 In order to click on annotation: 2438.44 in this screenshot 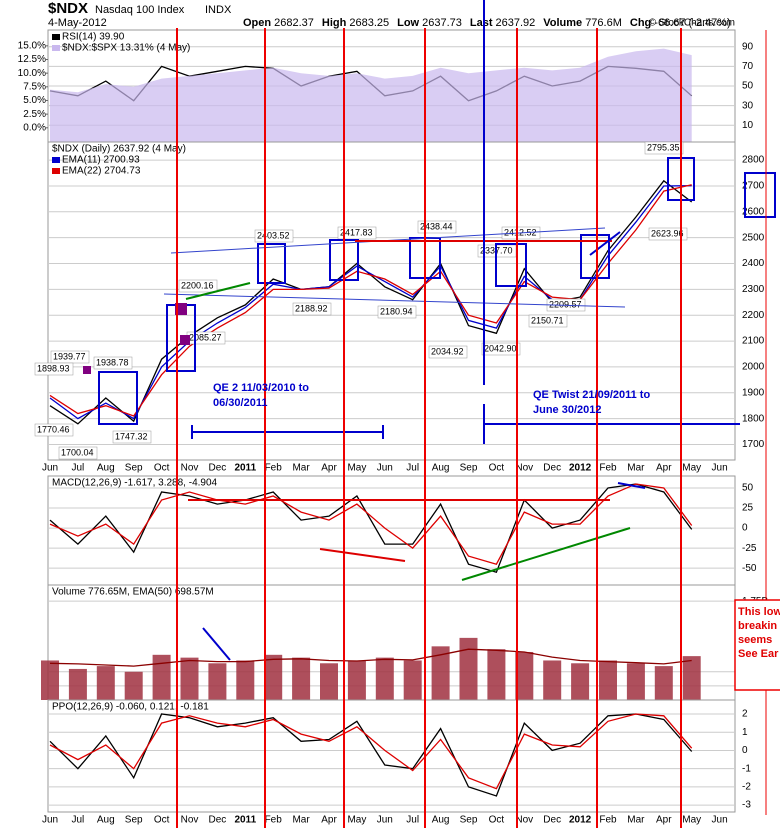, I will do `click(436, 226)`.